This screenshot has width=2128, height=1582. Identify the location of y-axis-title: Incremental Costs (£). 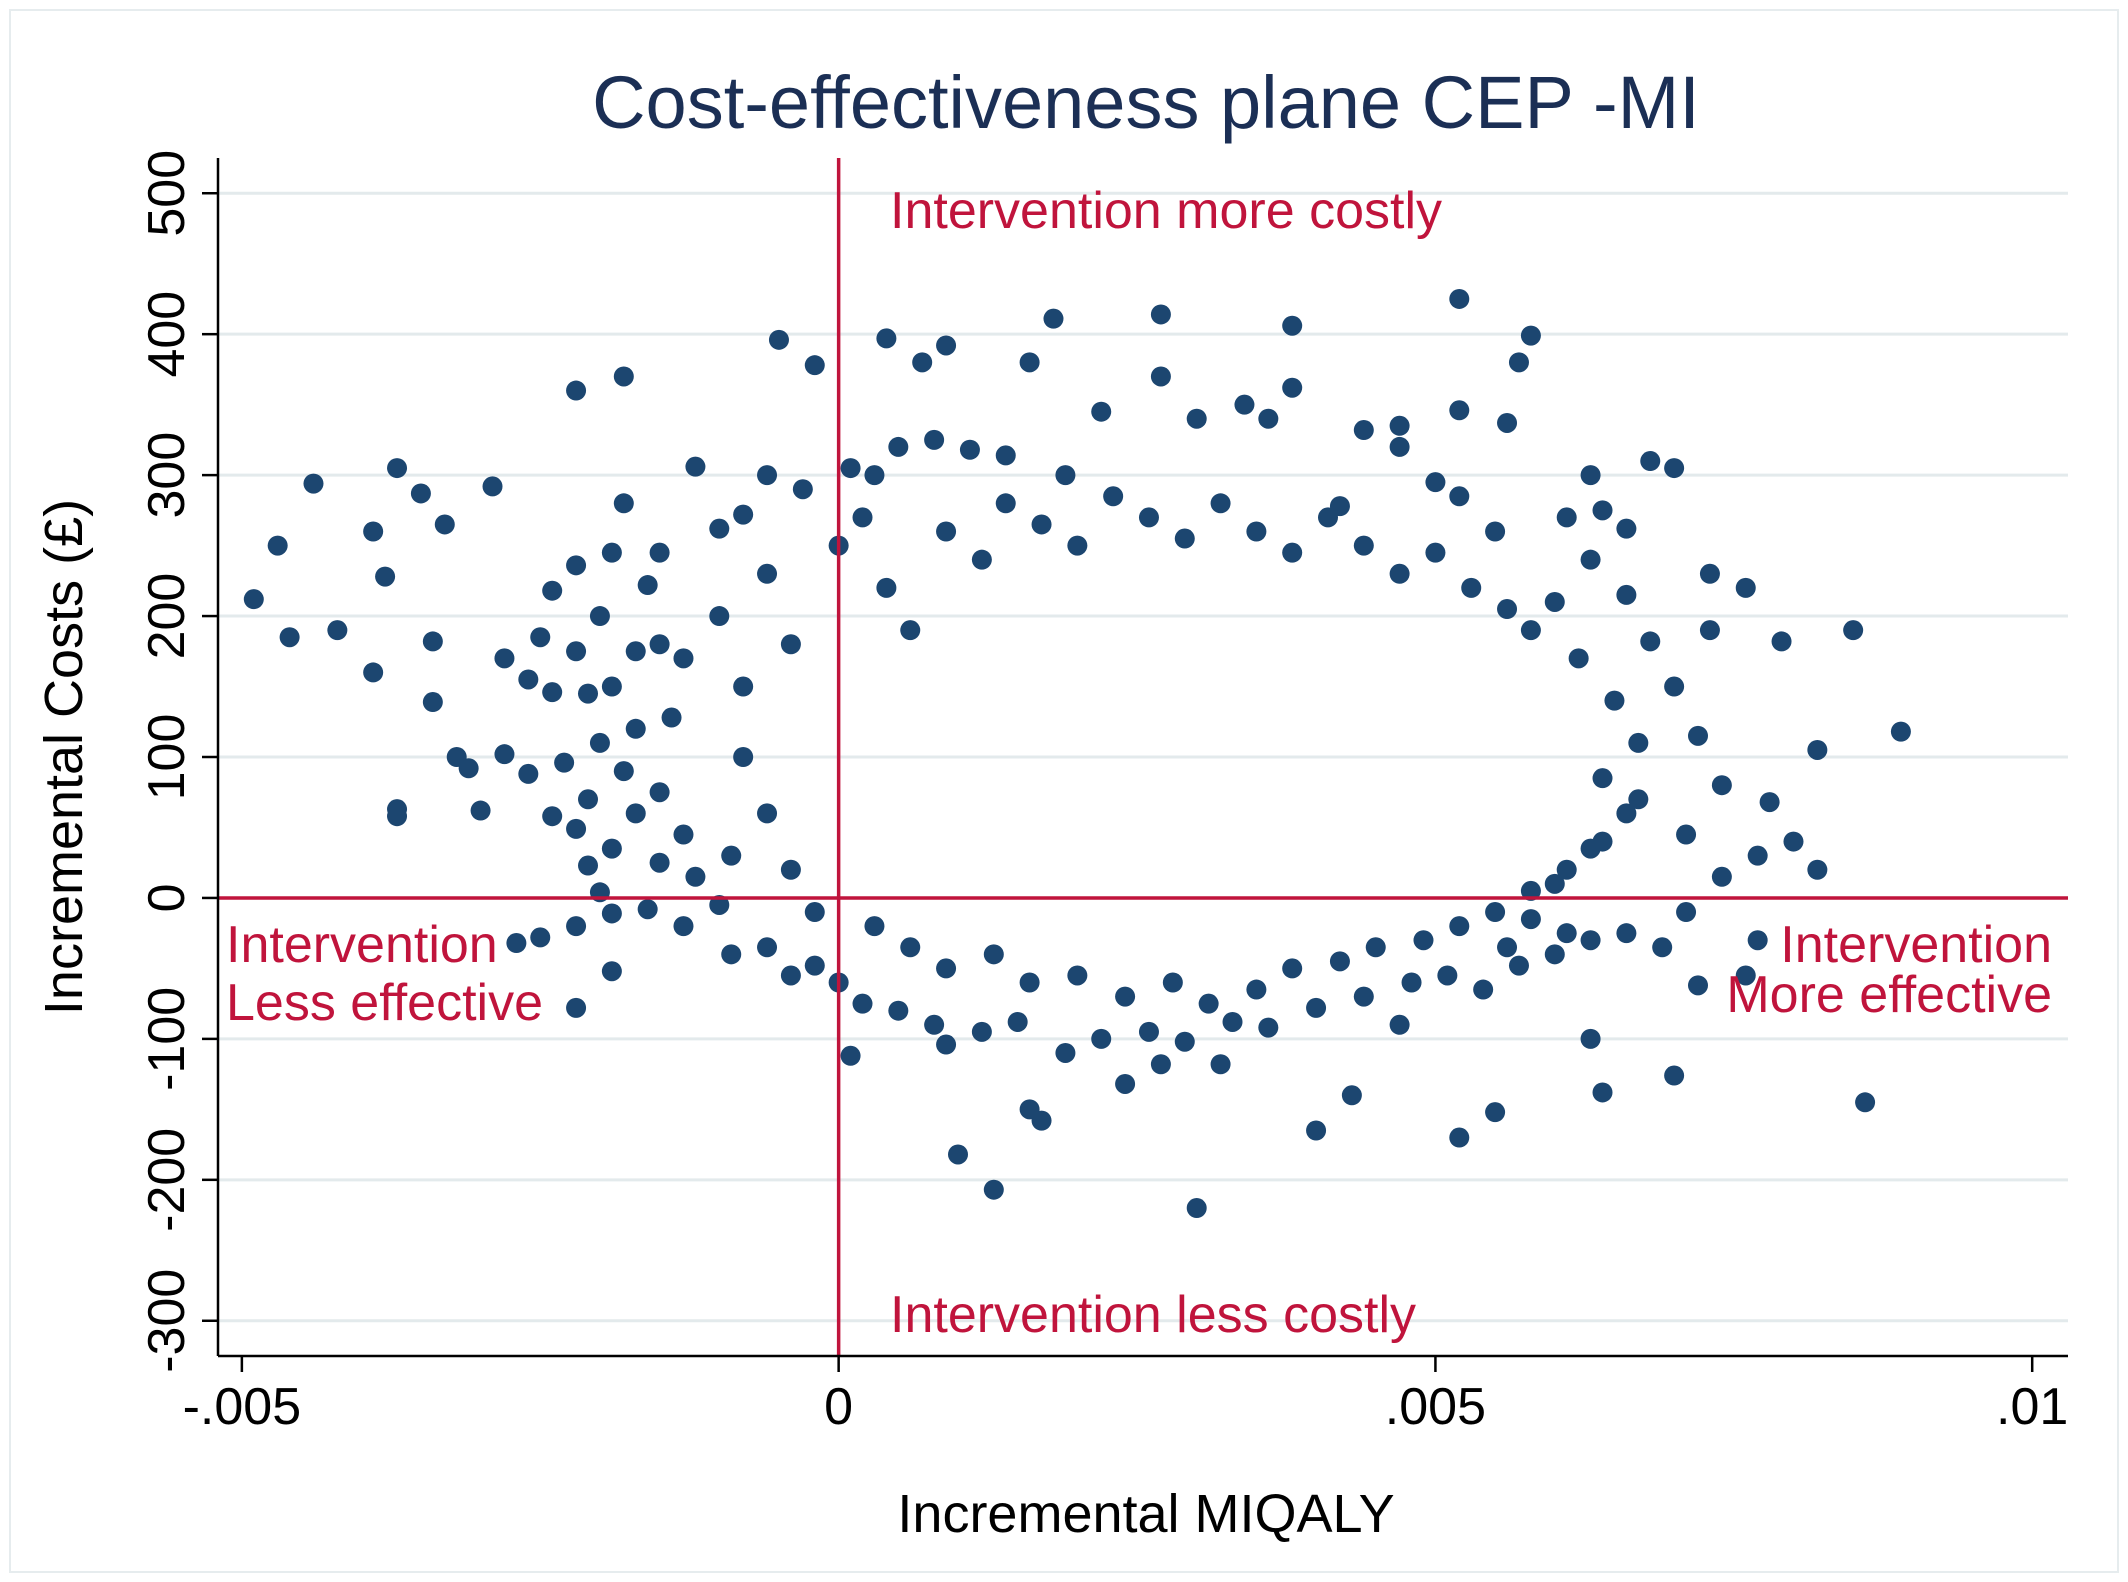
(64, 757).